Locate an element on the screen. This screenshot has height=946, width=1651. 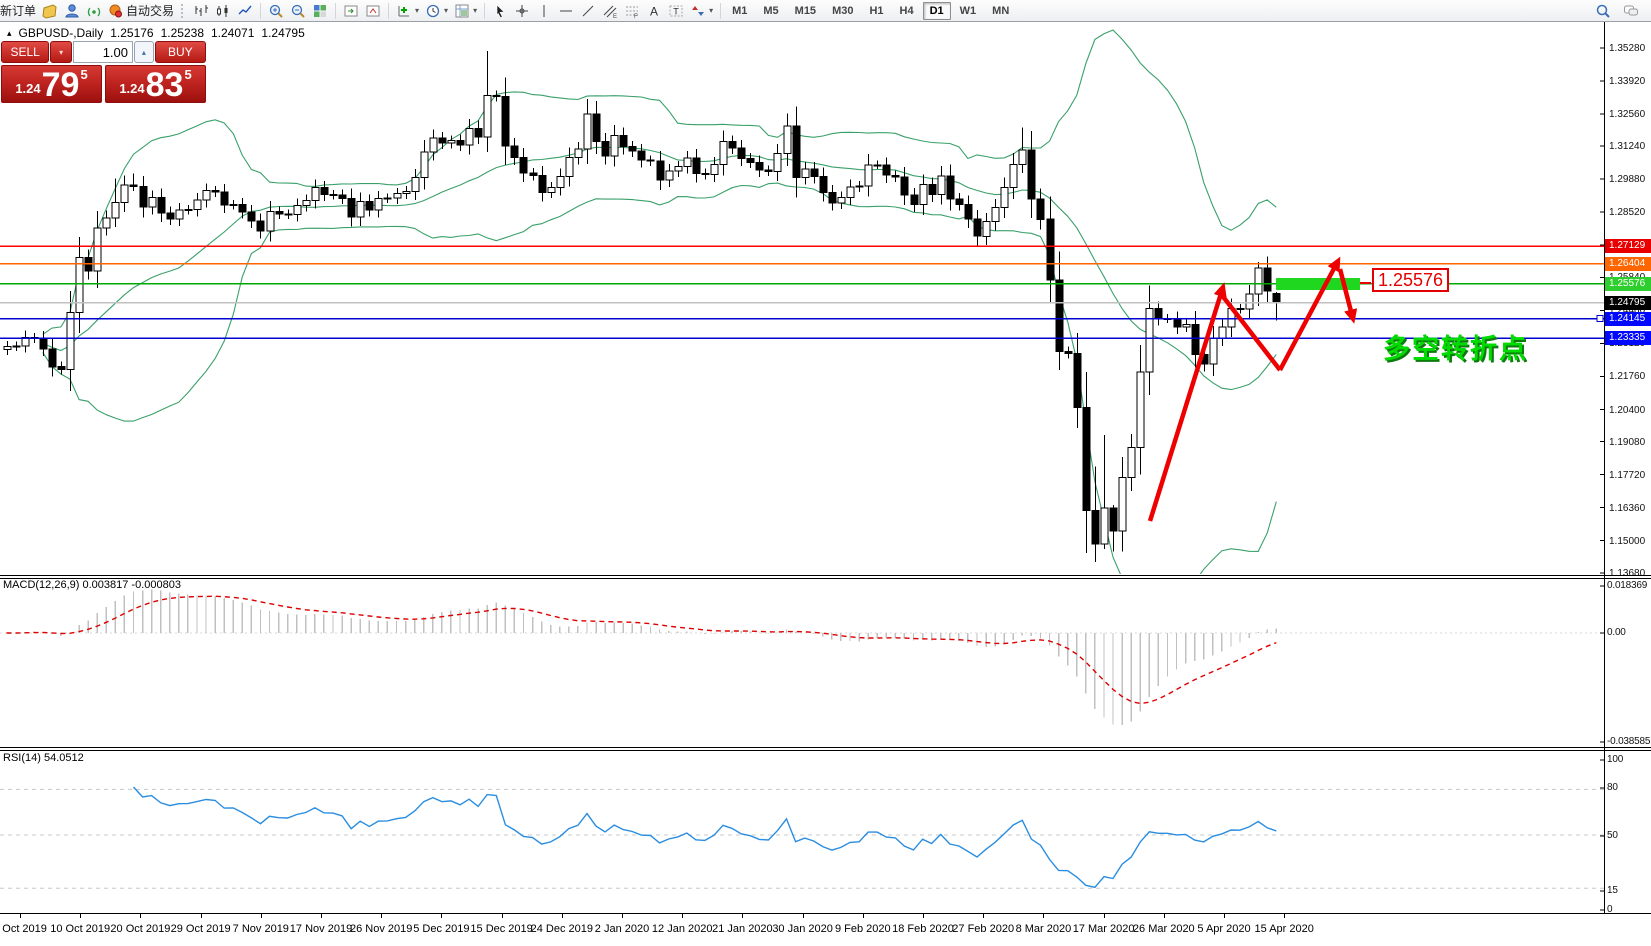
zoom-out-button is located at coordinates (298, 11).